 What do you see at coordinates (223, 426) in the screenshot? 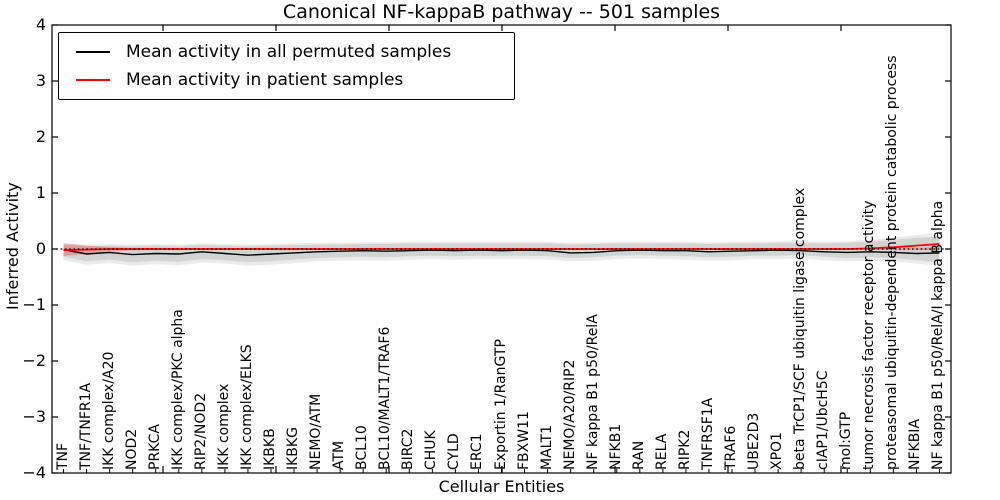
I see `category-label: IKK complex` at bounding box center [223, 426].